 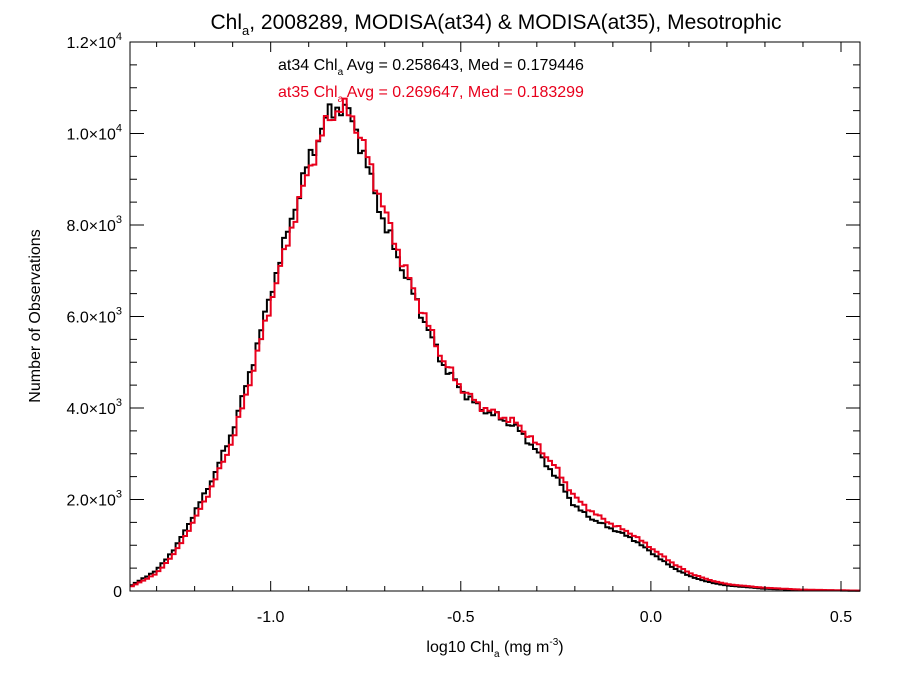 What do you see at coordinates (271, 617) in the screenshot?
I see `x-tick-label: -1.0` at bounding box center [271, 617].